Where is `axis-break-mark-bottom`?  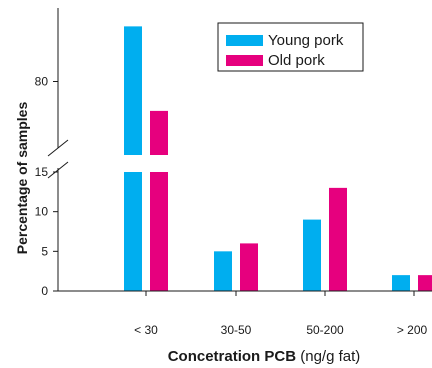 axis-break-mark-bottom is located at coordinates (58, 170).